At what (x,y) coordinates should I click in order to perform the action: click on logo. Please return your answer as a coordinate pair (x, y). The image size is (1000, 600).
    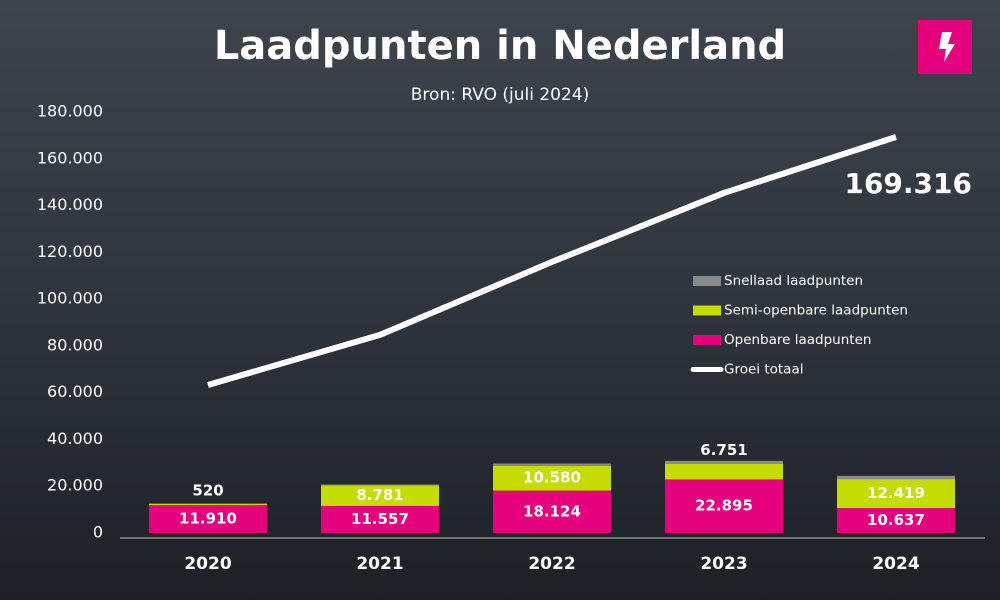
    Looking at the image, I should click on (945, 47).